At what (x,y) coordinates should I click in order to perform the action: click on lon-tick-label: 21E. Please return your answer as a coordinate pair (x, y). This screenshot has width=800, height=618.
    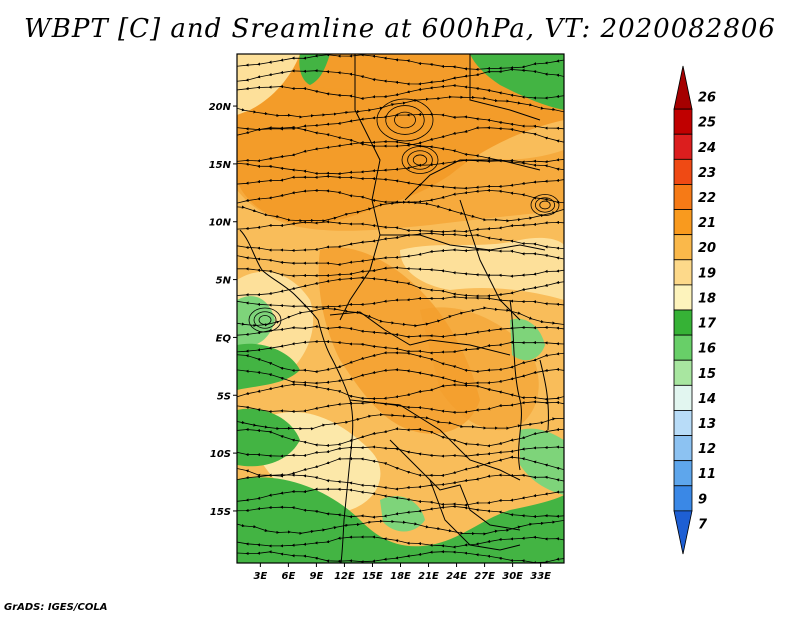
    Looking at the image, I should click on (428, 576).